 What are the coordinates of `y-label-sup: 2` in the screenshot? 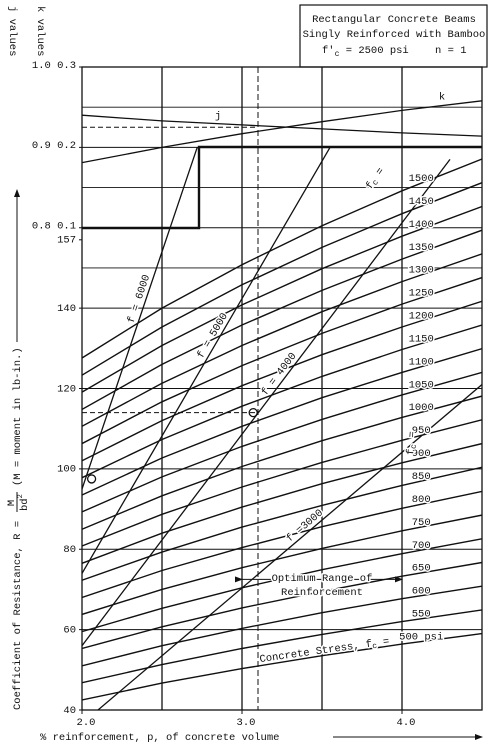 It's located at (21, 496).